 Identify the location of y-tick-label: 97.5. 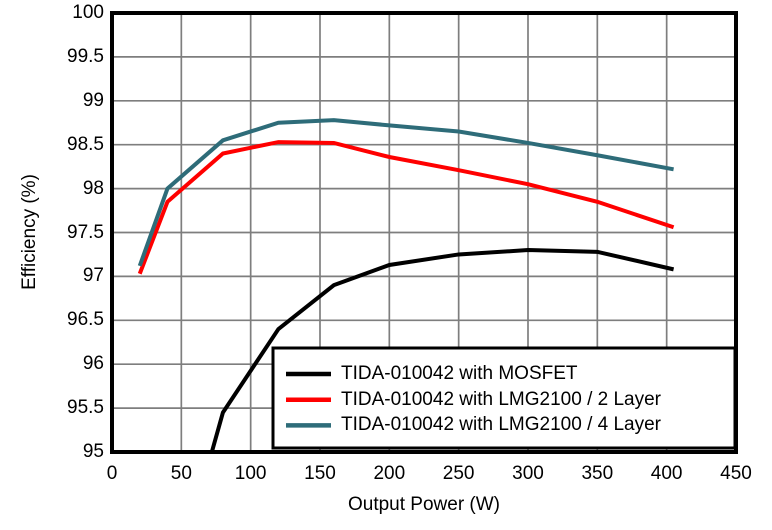
(85, 232).